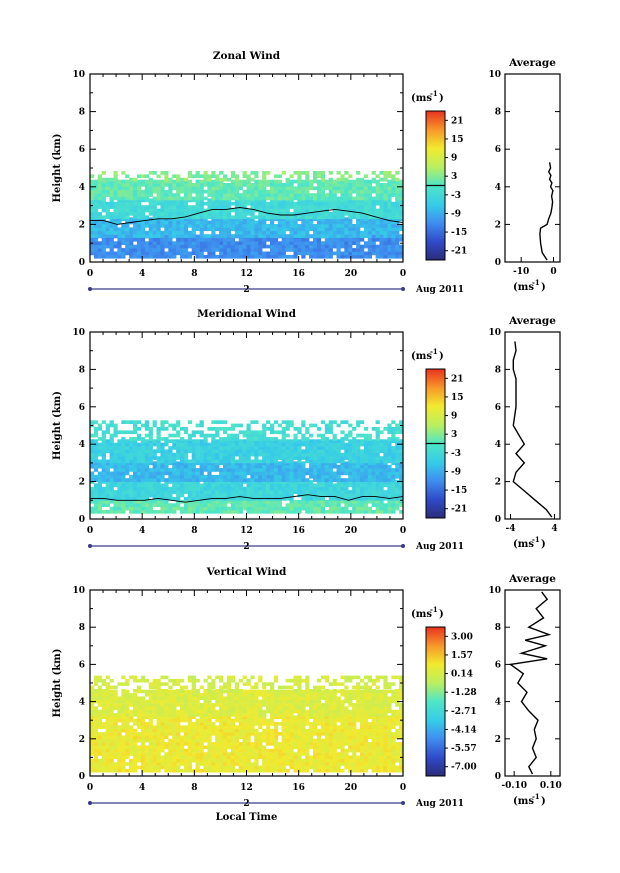 The width and height of the screenshot is (620, 873). What do you see at coordinates (454, 417) in the screenshot?
I see `colorbar-tick-label: 9` at bounding box center [454, 417].